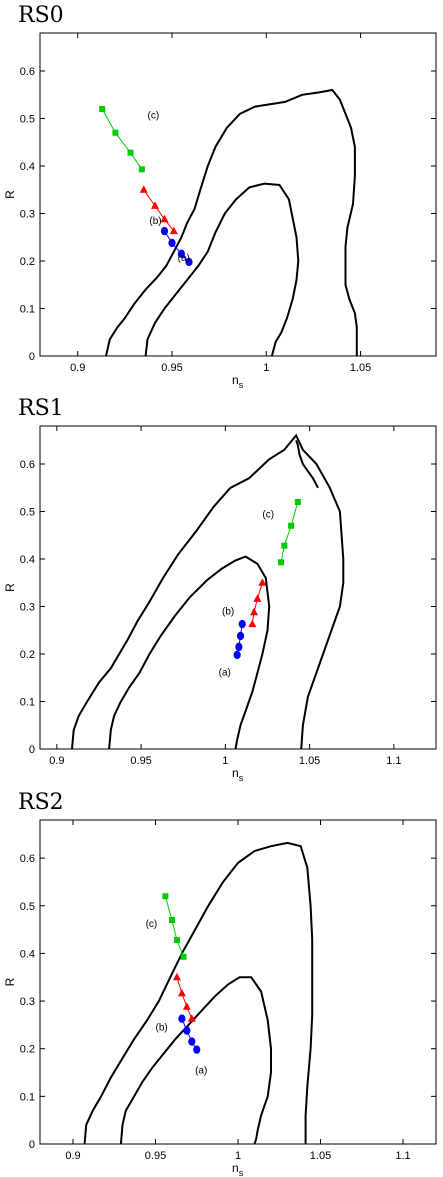 The height and width of the screenshot is (1177, 443). I want to click on chart-title: RS2, so click(41, 802).